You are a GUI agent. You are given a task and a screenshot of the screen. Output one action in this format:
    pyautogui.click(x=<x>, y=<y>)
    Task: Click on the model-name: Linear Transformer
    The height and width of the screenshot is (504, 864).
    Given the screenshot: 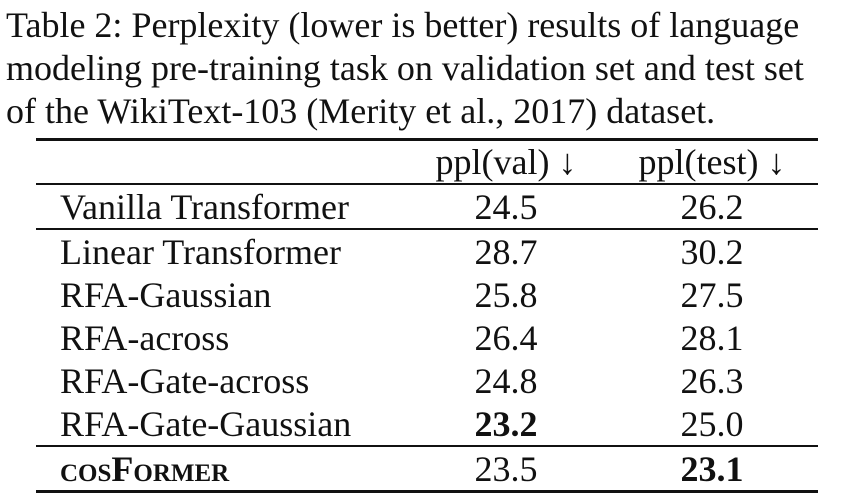 What is the action you would take?
    pyautogui.click(x=200, y=251)
    